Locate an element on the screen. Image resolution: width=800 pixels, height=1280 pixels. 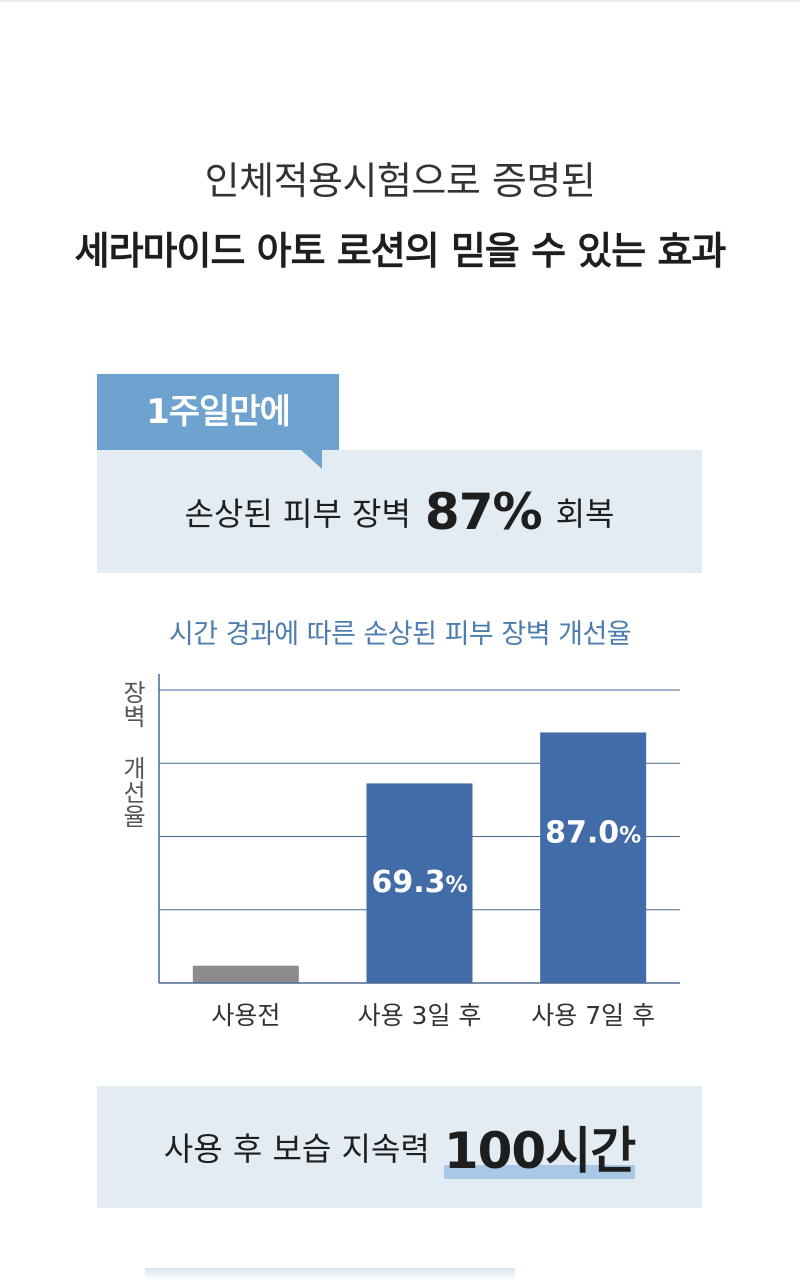
claim-panel is located at coordinates (399, 511).